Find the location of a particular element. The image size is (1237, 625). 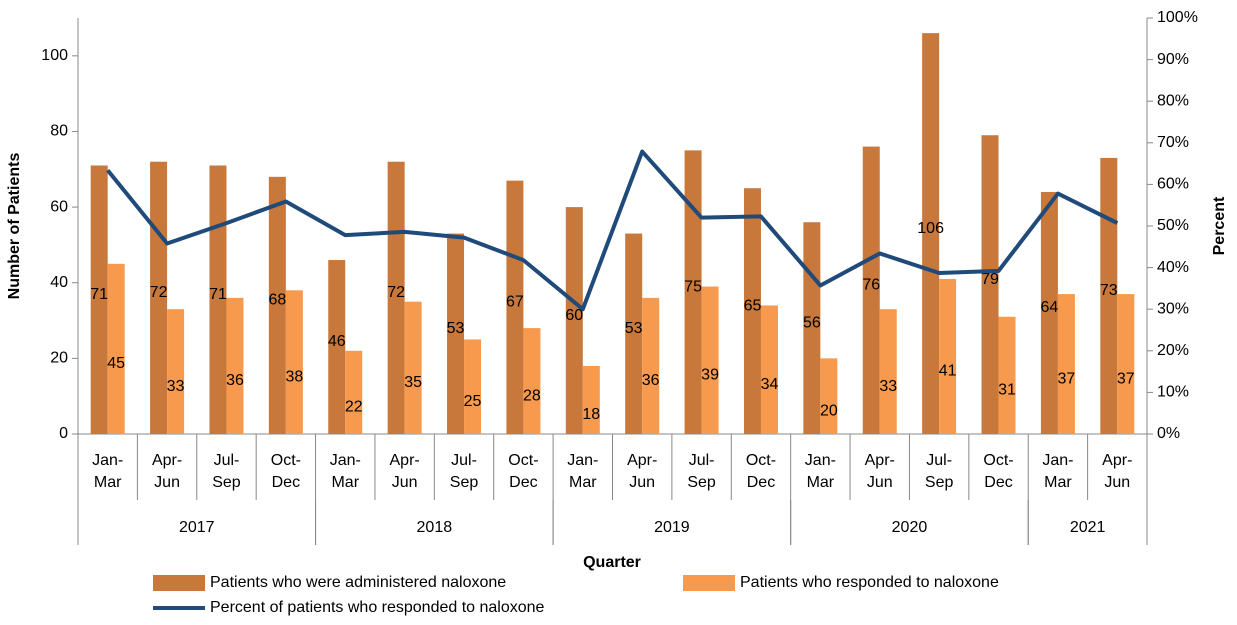

data-label: 41 is located at coordinates (948, 371).